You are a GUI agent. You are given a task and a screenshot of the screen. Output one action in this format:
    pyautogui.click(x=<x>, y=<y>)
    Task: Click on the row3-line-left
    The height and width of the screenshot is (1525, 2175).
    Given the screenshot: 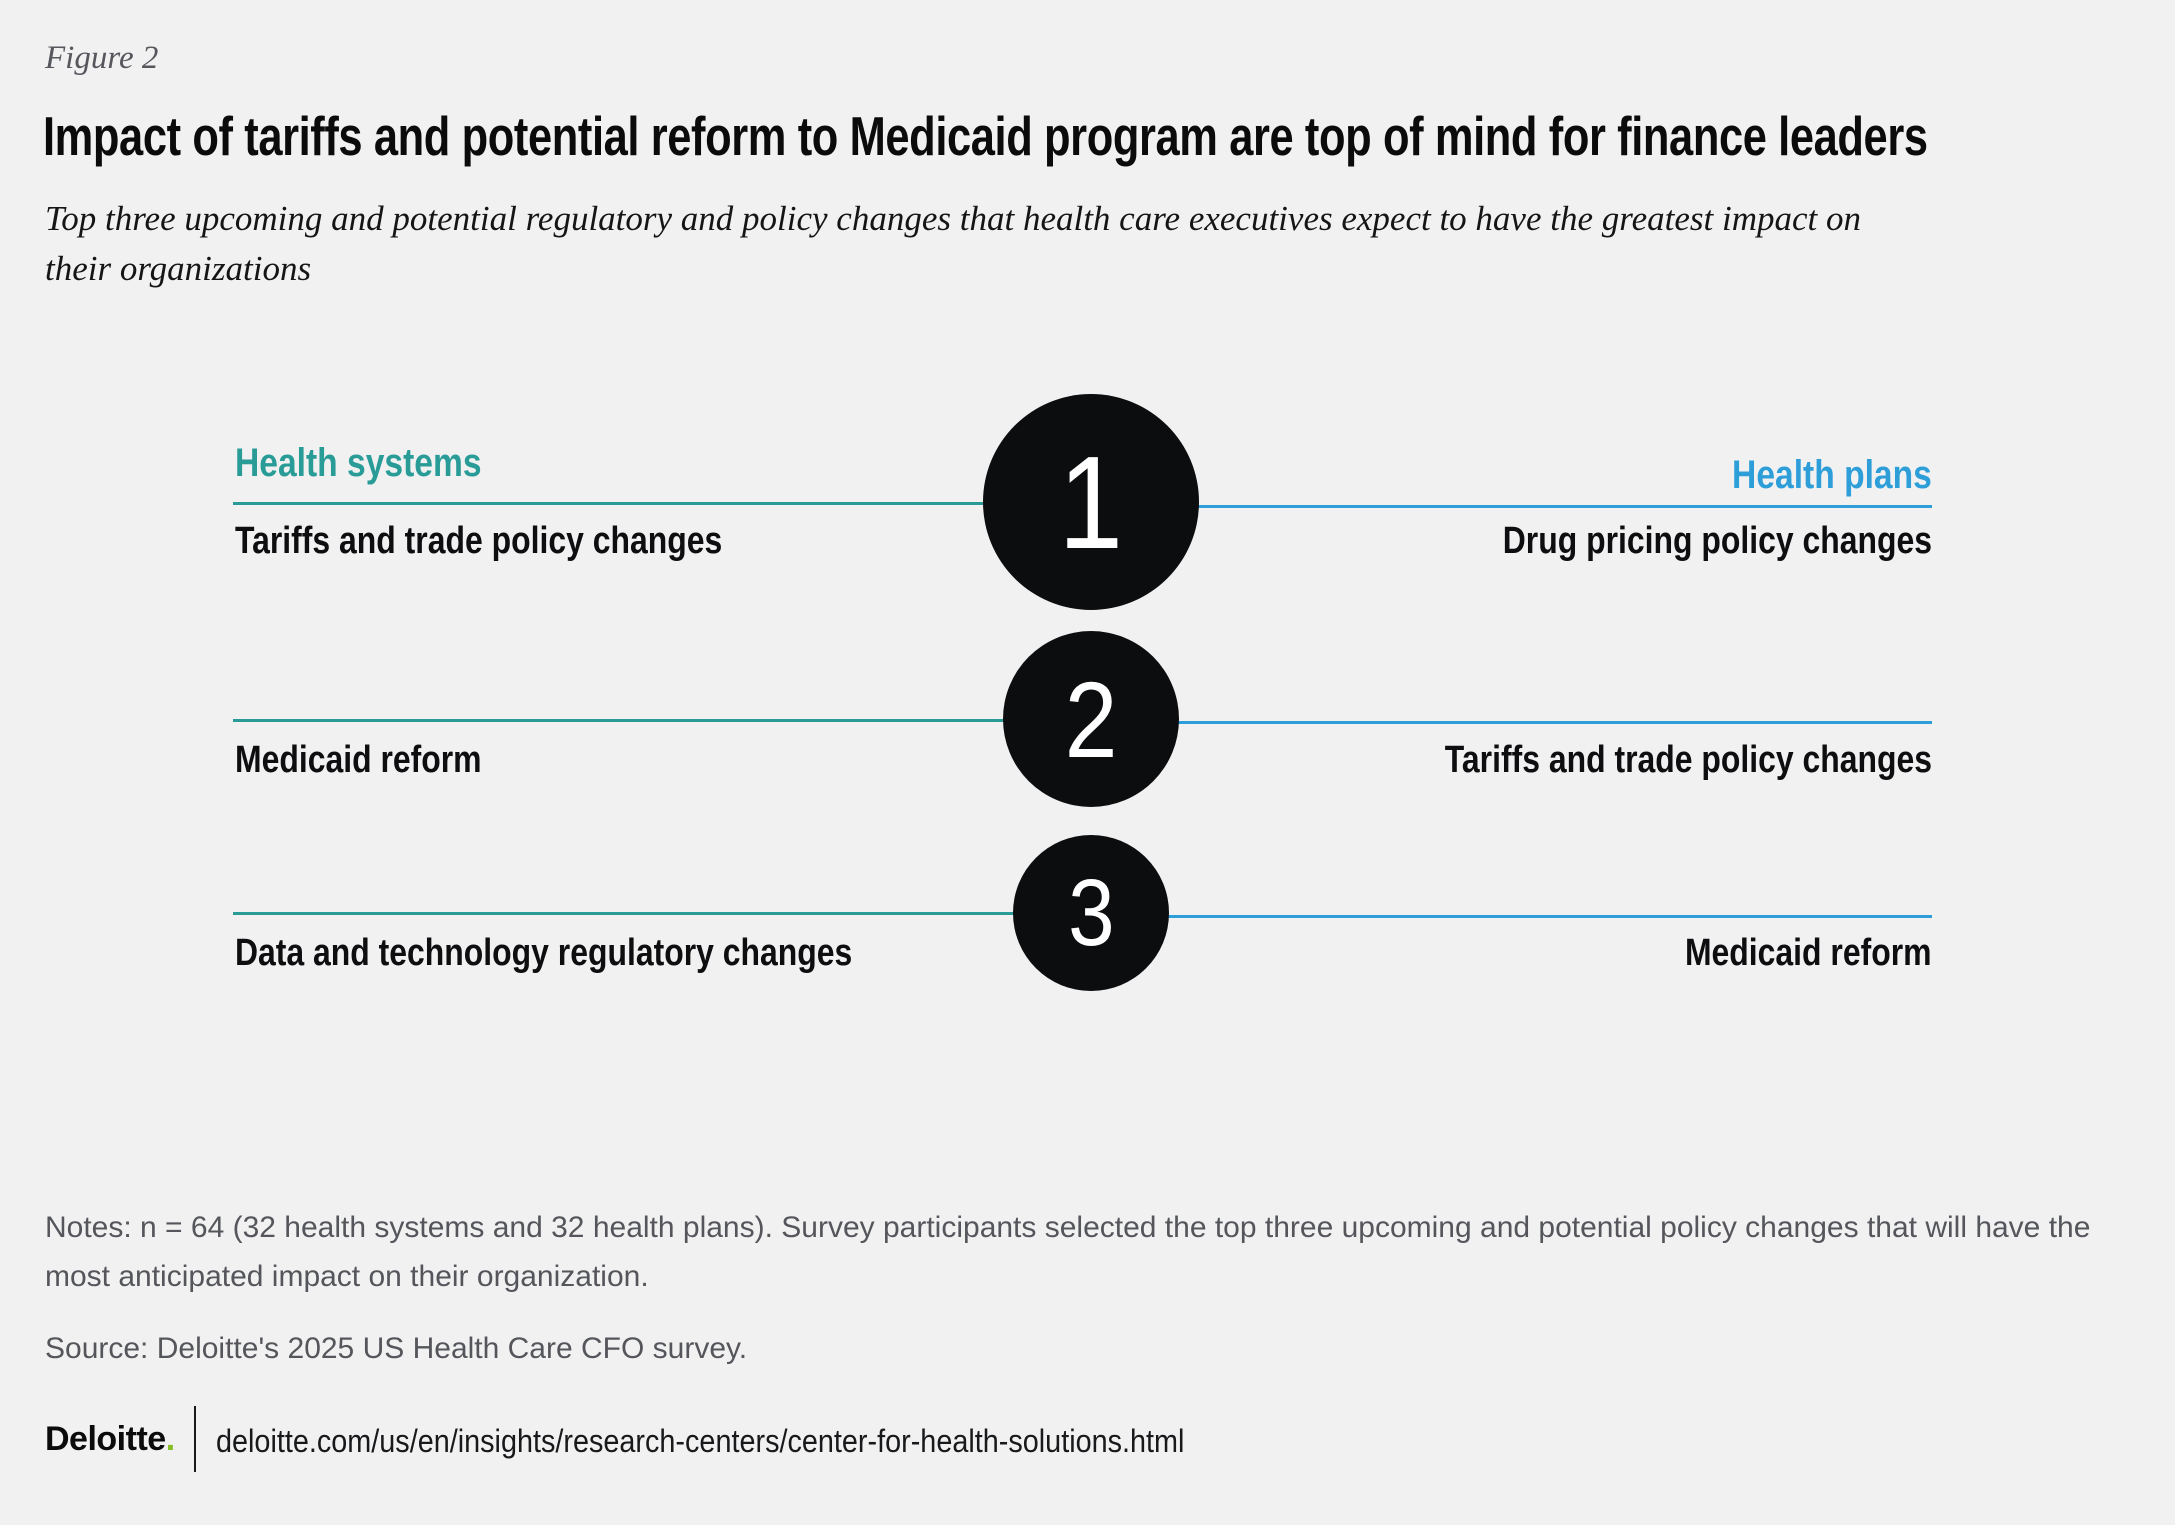 What is the action you would take?
    pyautogui.click(x=662, y=913)
    